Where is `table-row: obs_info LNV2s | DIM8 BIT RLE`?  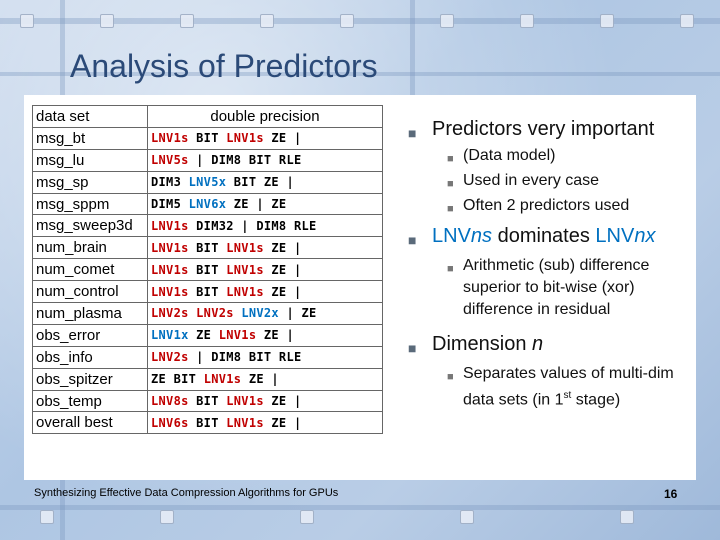
table-row: obs_info LNV2s | DIM8 BIT RLE is located at coordinates (207, 357).